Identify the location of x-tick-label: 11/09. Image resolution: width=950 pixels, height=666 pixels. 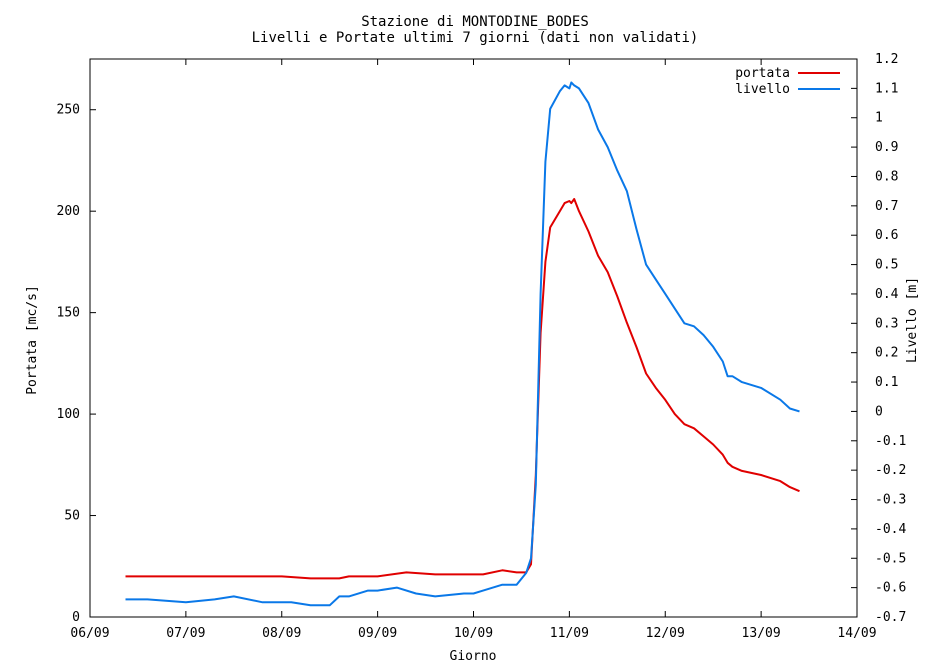
(569, 633).